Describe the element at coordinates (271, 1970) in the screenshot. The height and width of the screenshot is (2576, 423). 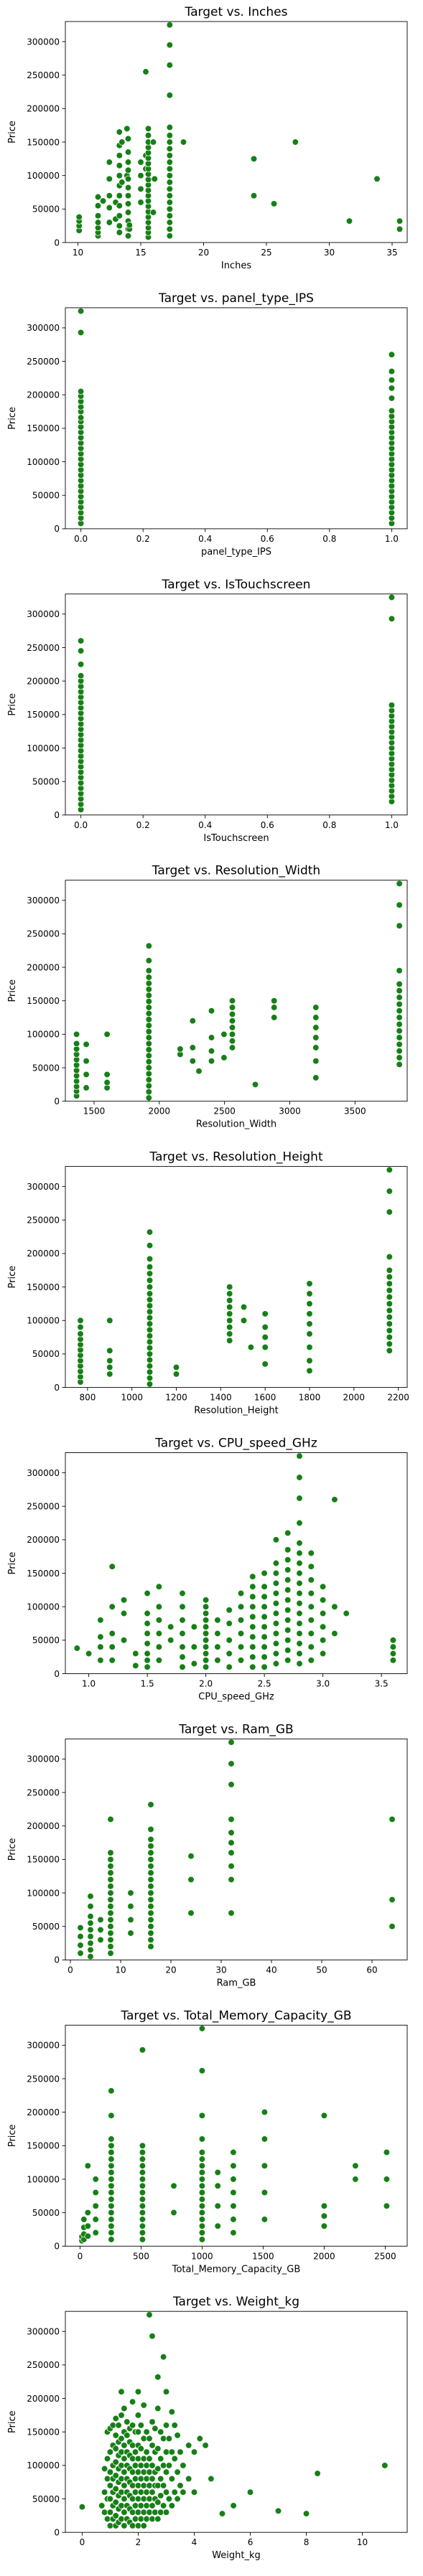
I see `x-tick-label: 40` at that location.